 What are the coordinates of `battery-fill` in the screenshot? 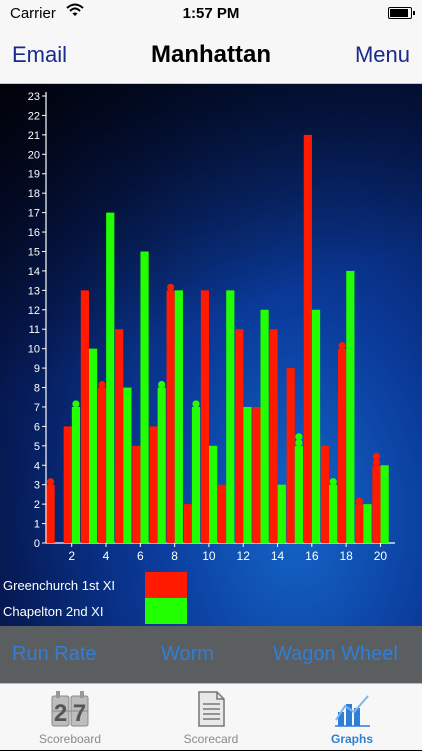 It's located at (399, 13).